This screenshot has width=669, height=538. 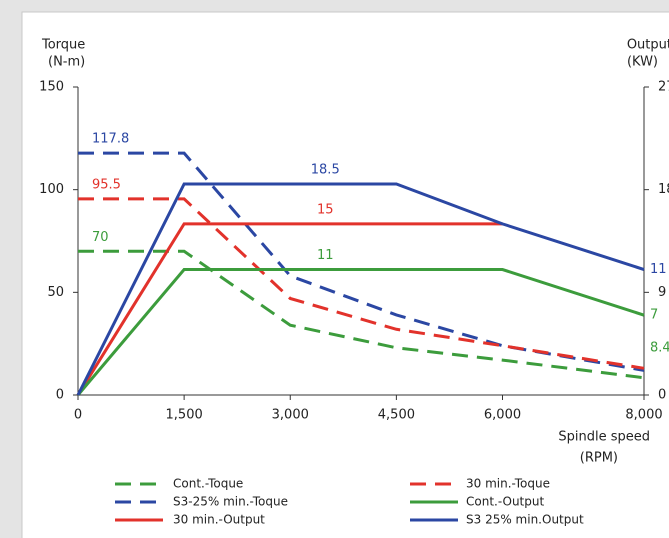 What do you see at coordinates (663, 87) in the screenshot?
I see `y2-tick-label: 27` at bounding box center [663, 87].